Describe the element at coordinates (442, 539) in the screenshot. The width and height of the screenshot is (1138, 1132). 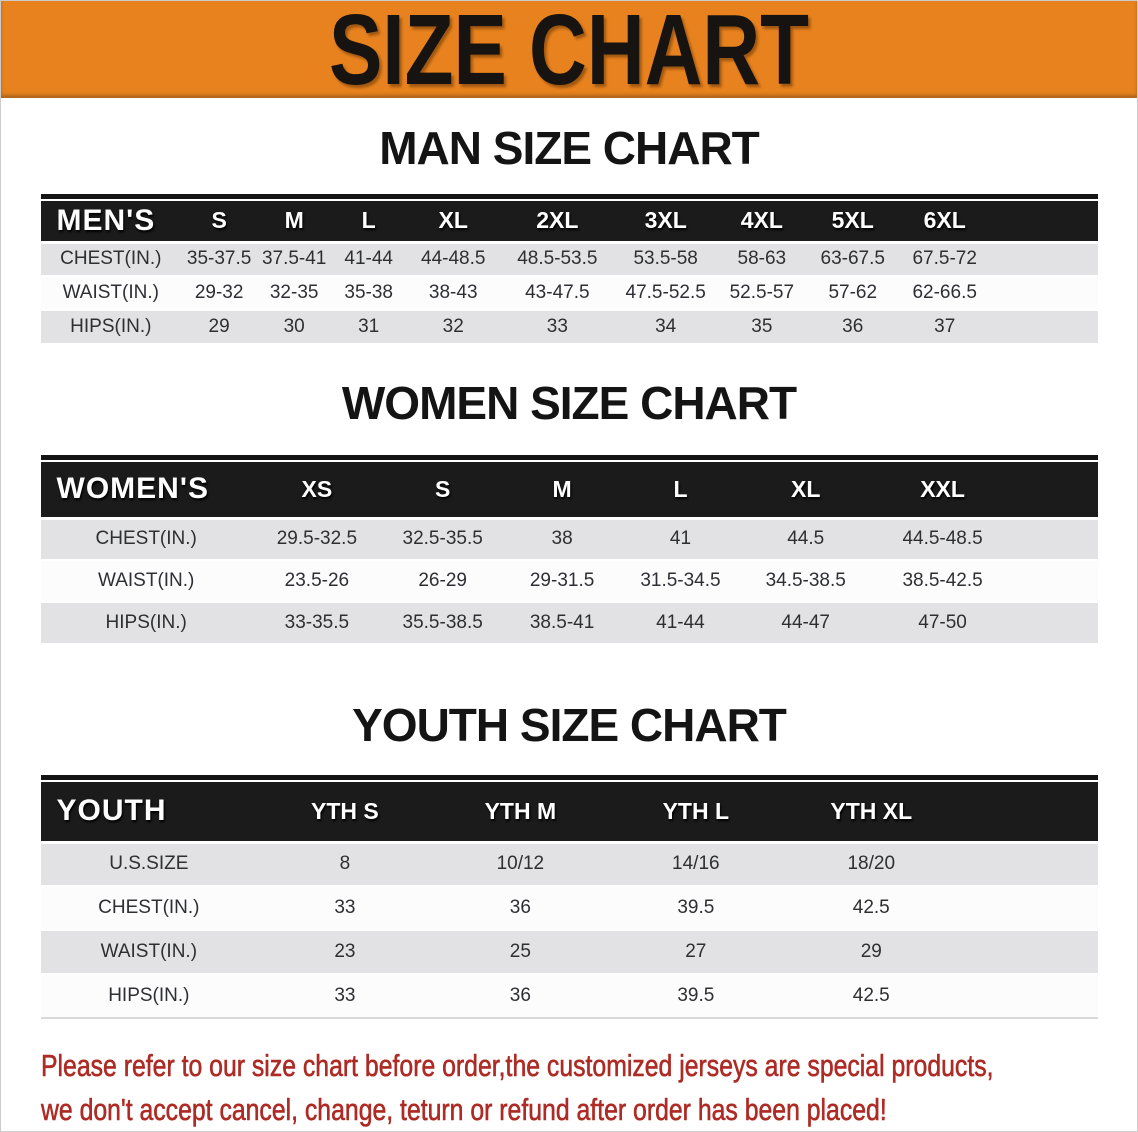
I see `measurement-value: 32.5-35.5` at that location.